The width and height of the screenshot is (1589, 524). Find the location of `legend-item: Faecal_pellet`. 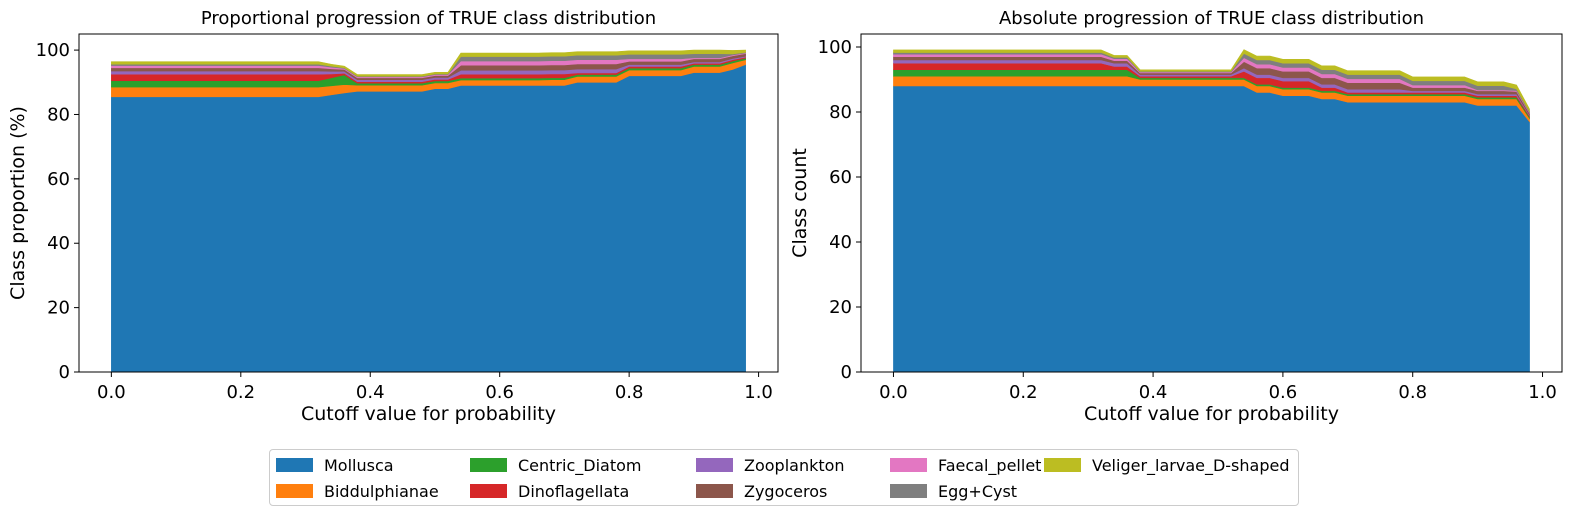

legend-item: Faecal_pellet is located at coordinates (965, 465).